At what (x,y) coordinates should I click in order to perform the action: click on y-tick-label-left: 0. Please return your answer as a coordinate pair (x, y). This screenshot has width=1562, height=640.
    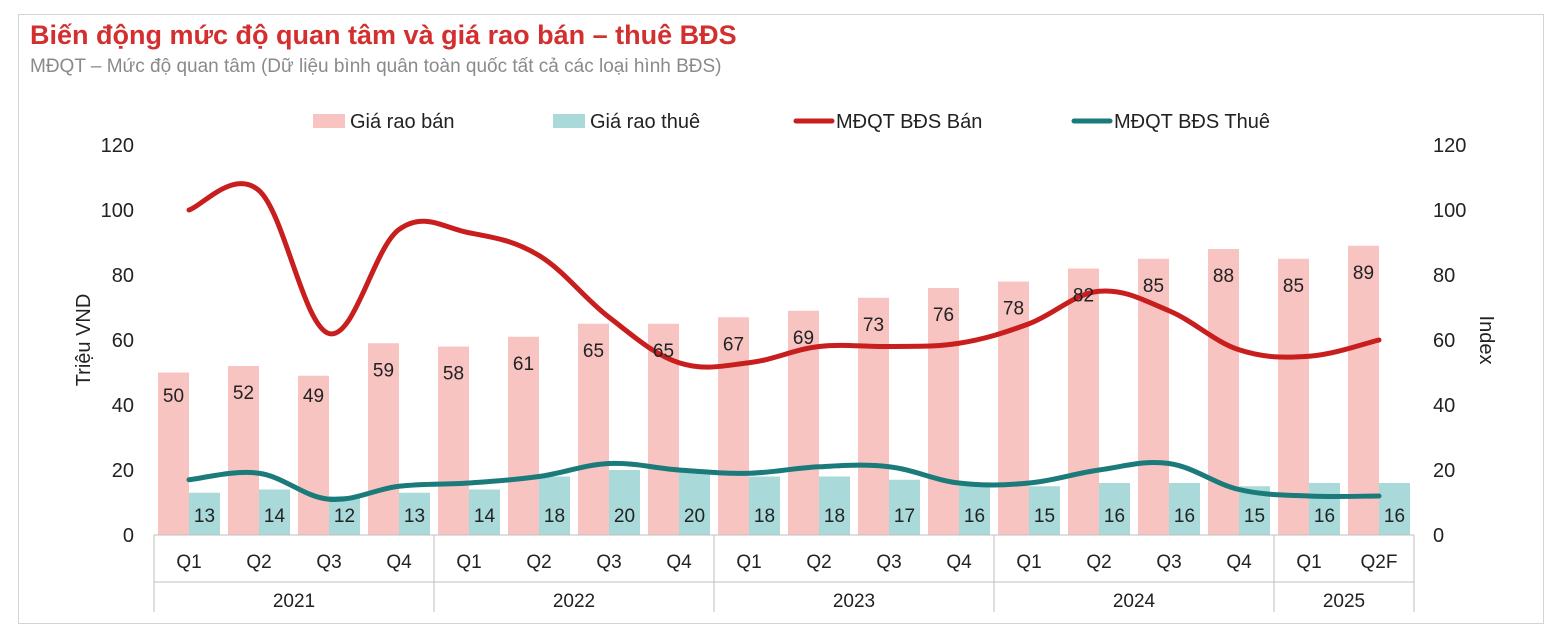
    Looking at the image, I should click on (128, 536).